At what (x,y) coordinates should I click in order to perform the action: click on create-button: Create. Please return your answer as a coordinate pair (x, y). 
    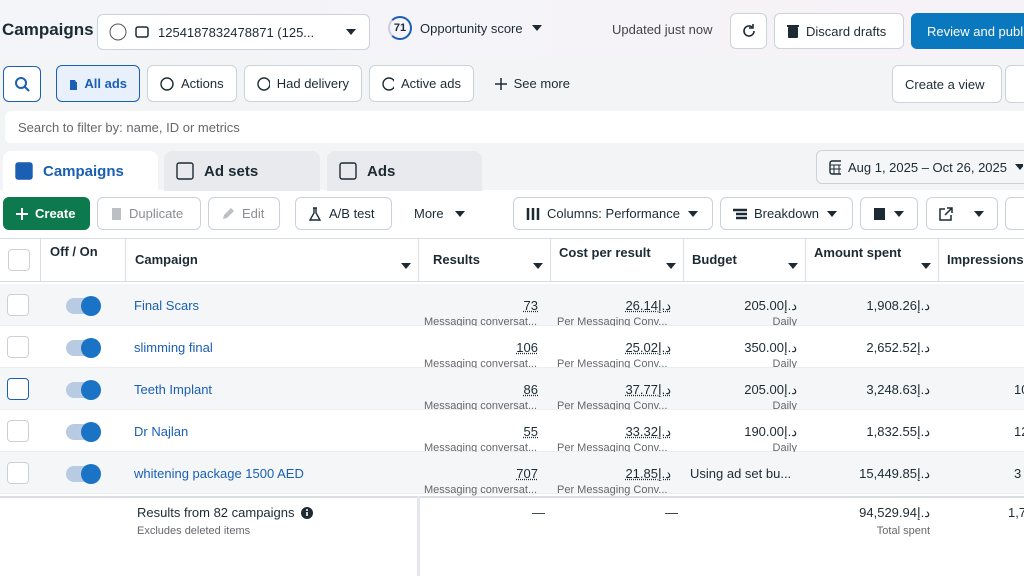
    Looking at the image, I should click on (46, 213).